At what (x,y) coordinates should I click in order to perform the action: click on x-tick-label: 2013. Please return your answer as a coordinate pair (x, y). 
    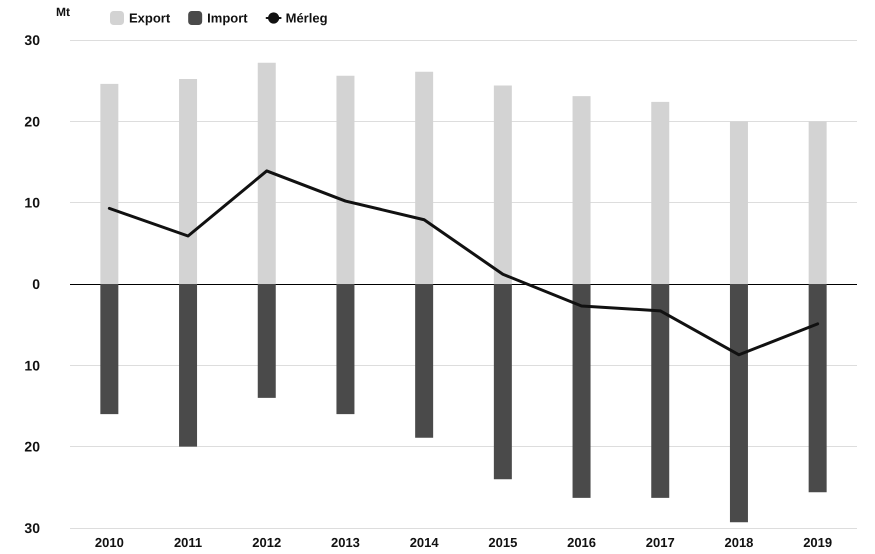
    Looking at the image, I should click on (345, 542).